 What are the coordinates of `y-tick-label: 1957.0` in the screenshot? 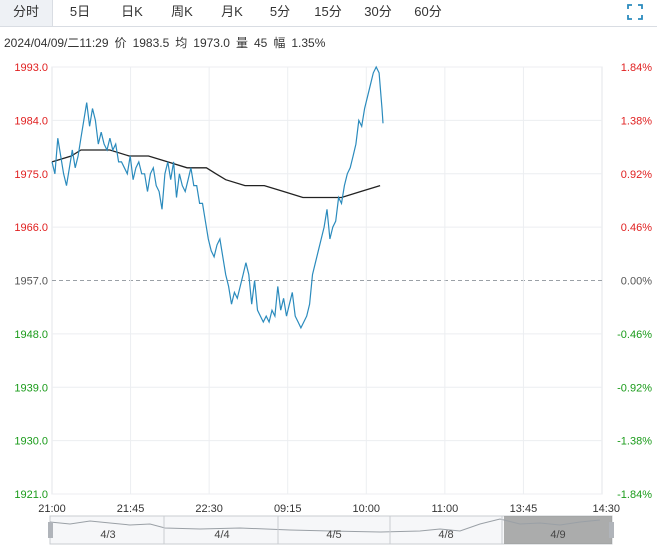 It's located at (31, 282).